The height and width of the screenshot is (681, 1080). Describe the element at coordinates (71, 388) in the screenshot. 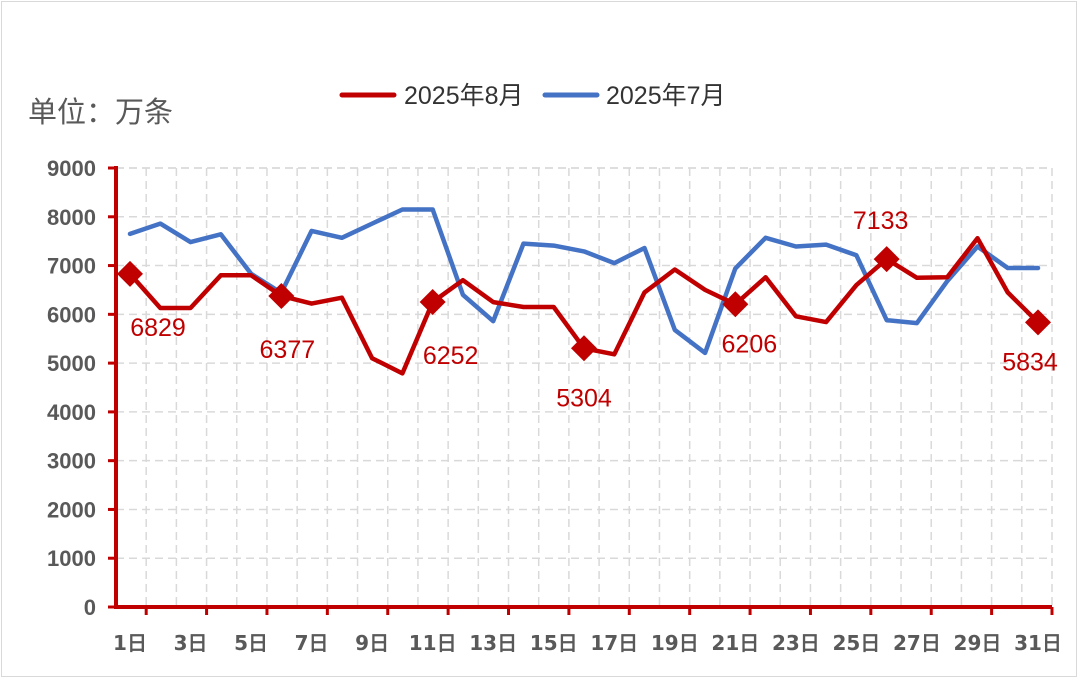

I see `y-axis-ticks: 0 1000 2000 3000 4000 5000 6000 7000 8000 9000` at that location.